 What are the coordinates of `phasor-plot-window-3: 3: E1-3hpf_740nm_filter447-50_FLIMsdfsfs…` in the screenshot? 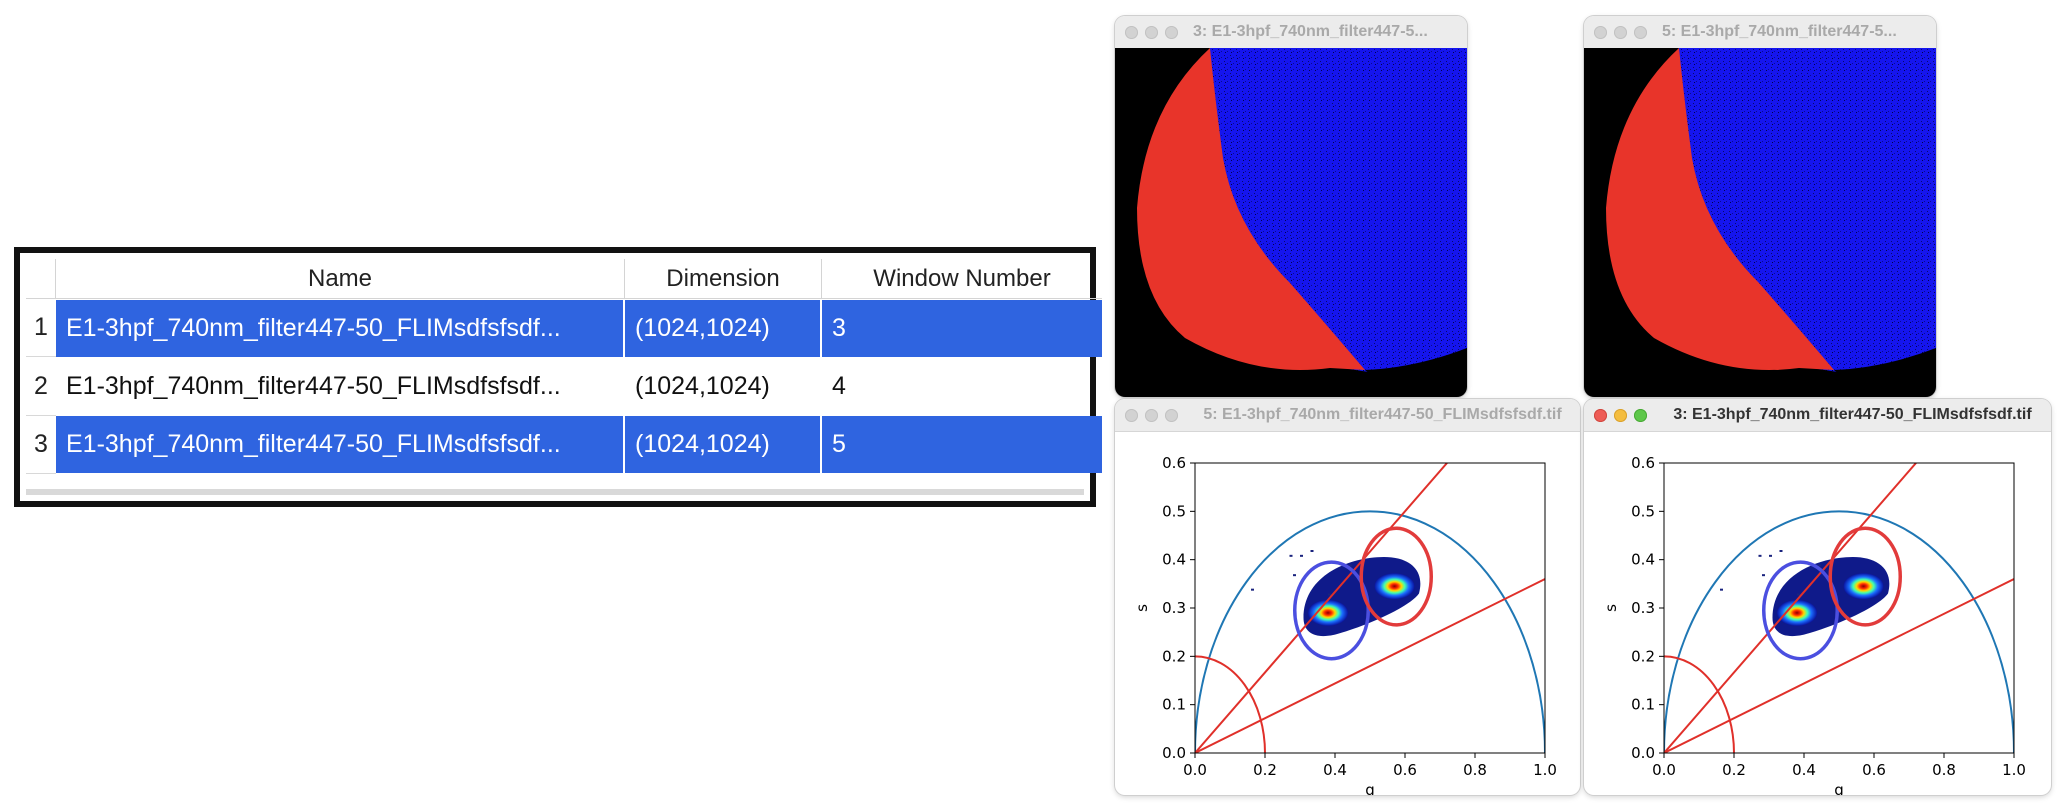 It's located at (1817, 597).